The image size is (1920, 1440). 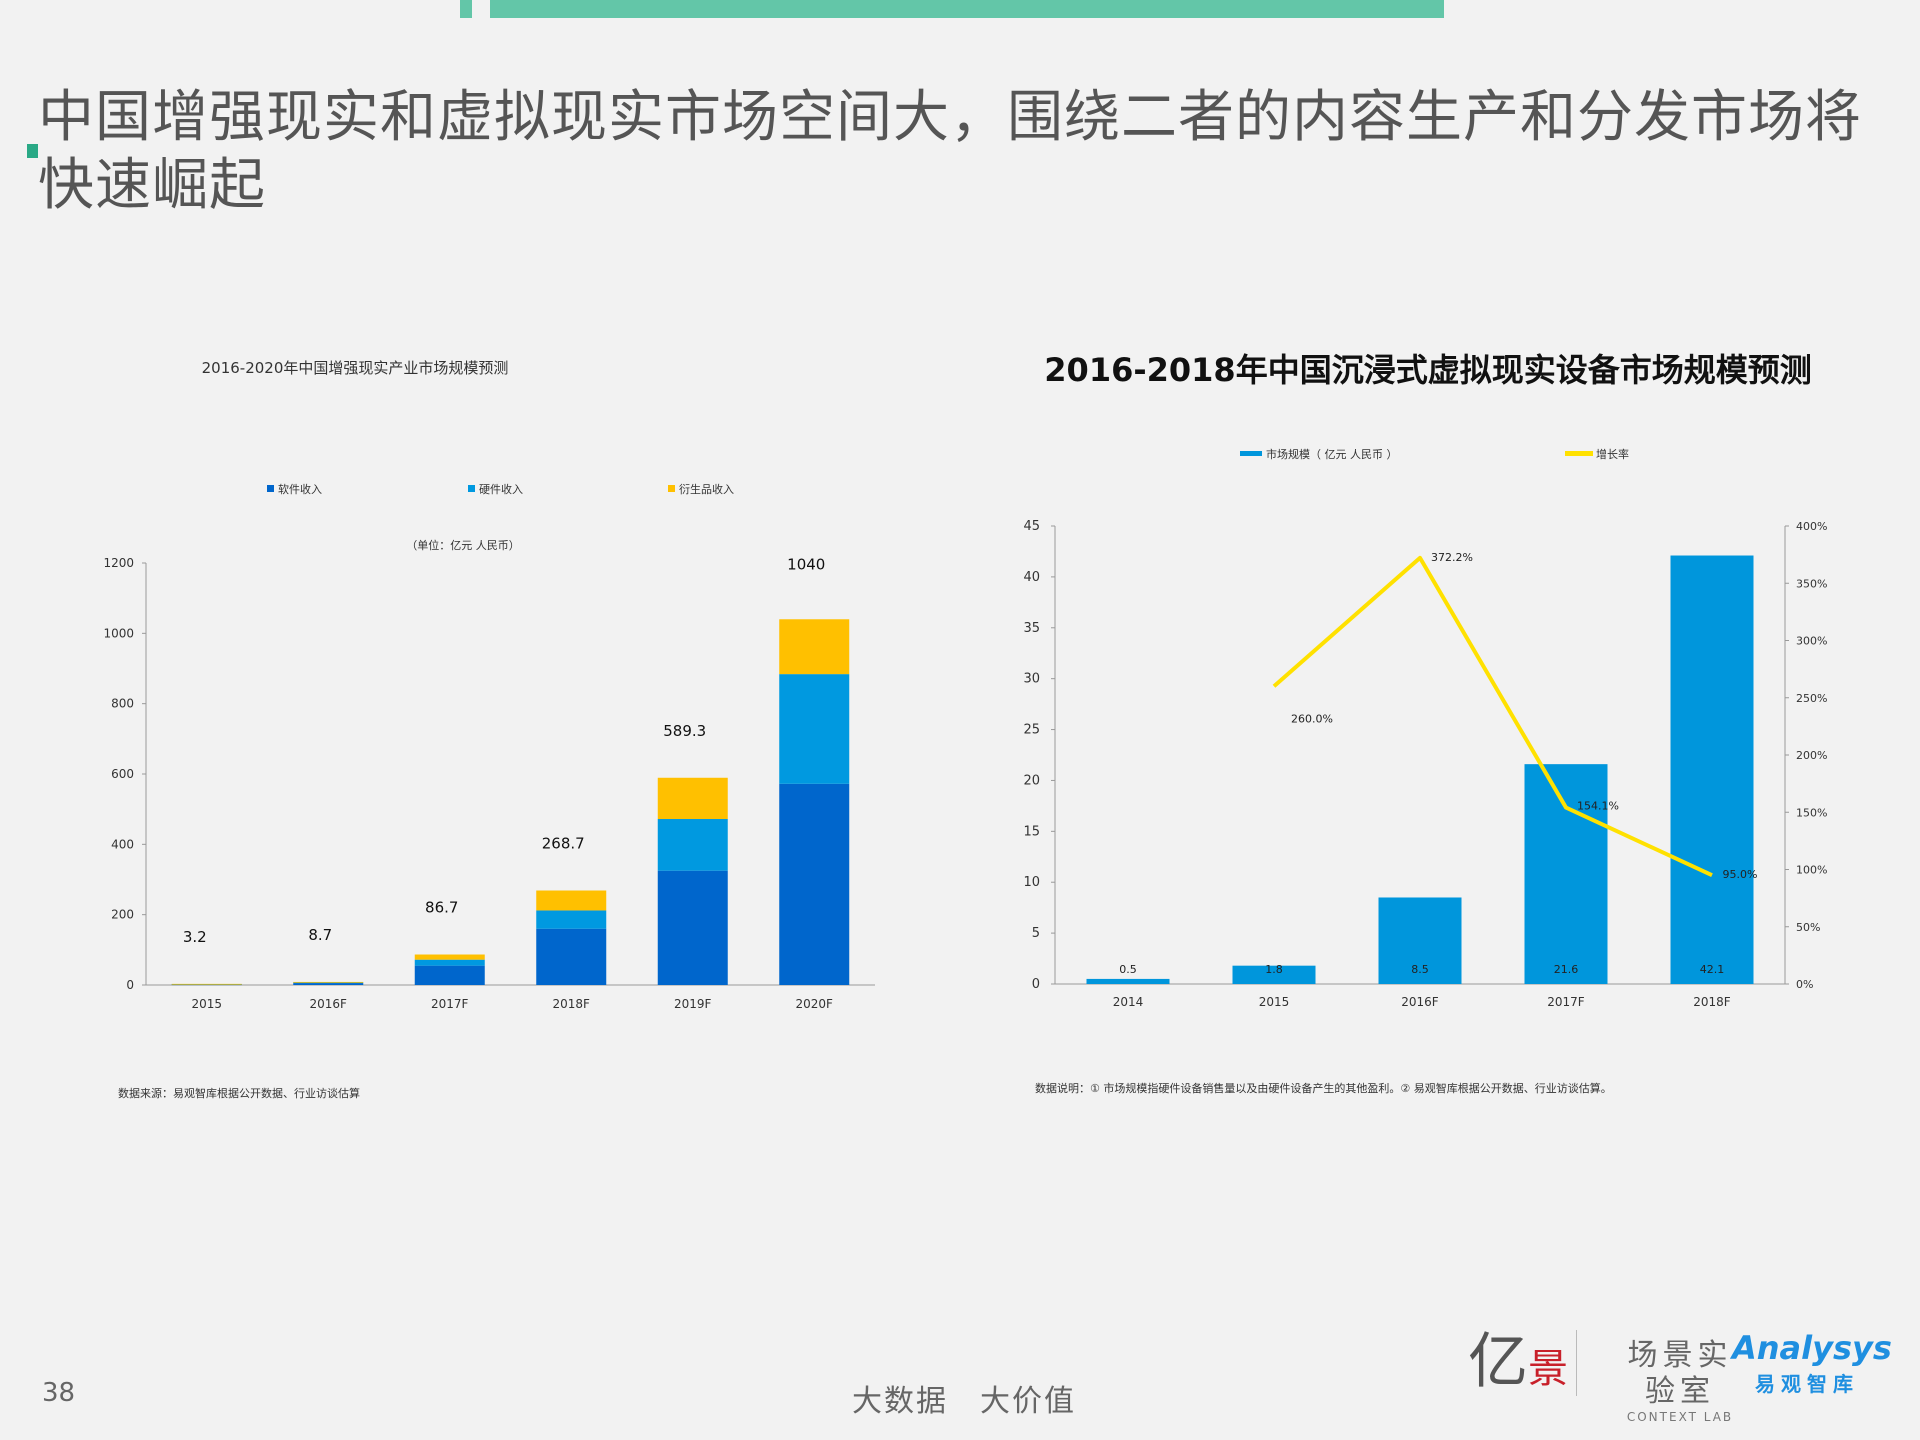 I want to click on vr-y2-tick-label: 400%, so click(x=1811, y=526).